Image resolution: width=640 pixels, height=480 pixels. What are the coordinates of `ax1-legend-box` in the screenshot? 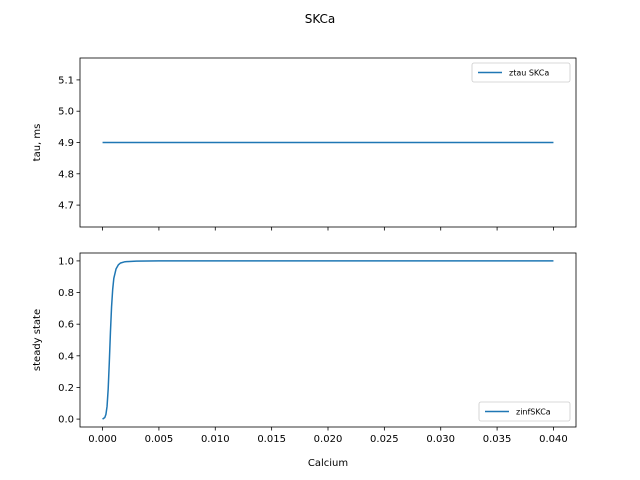 It's located at (524, 411).